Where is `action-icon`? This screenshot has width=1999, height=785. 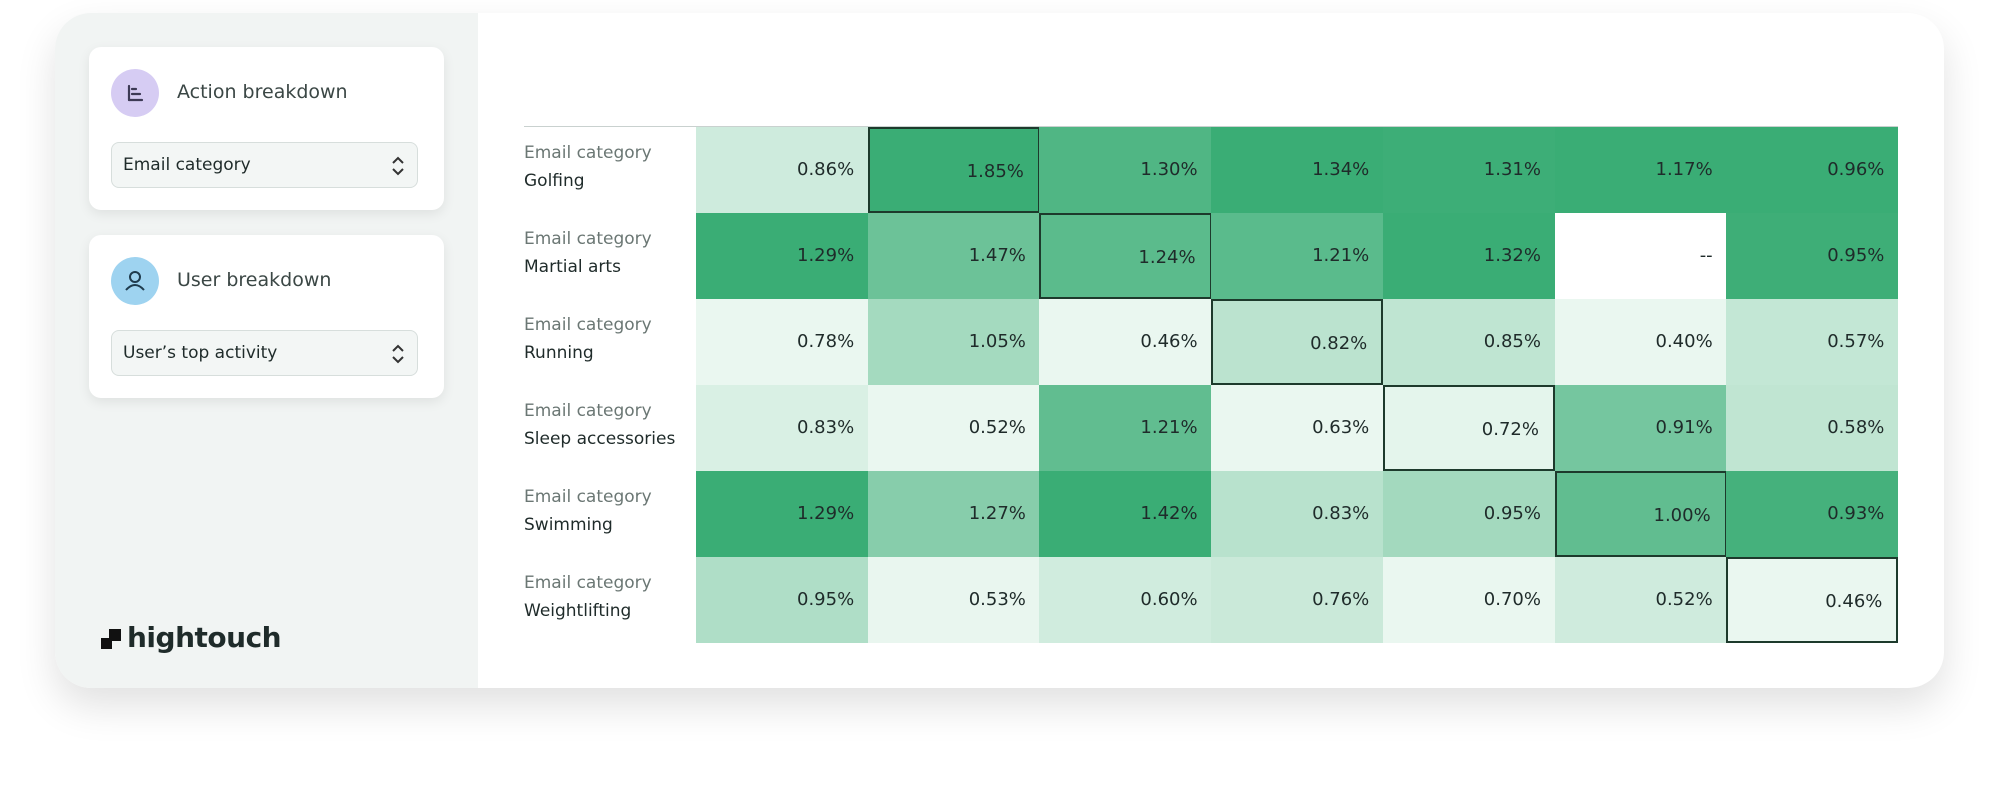 action-icon is located at coordinates (135, 93).